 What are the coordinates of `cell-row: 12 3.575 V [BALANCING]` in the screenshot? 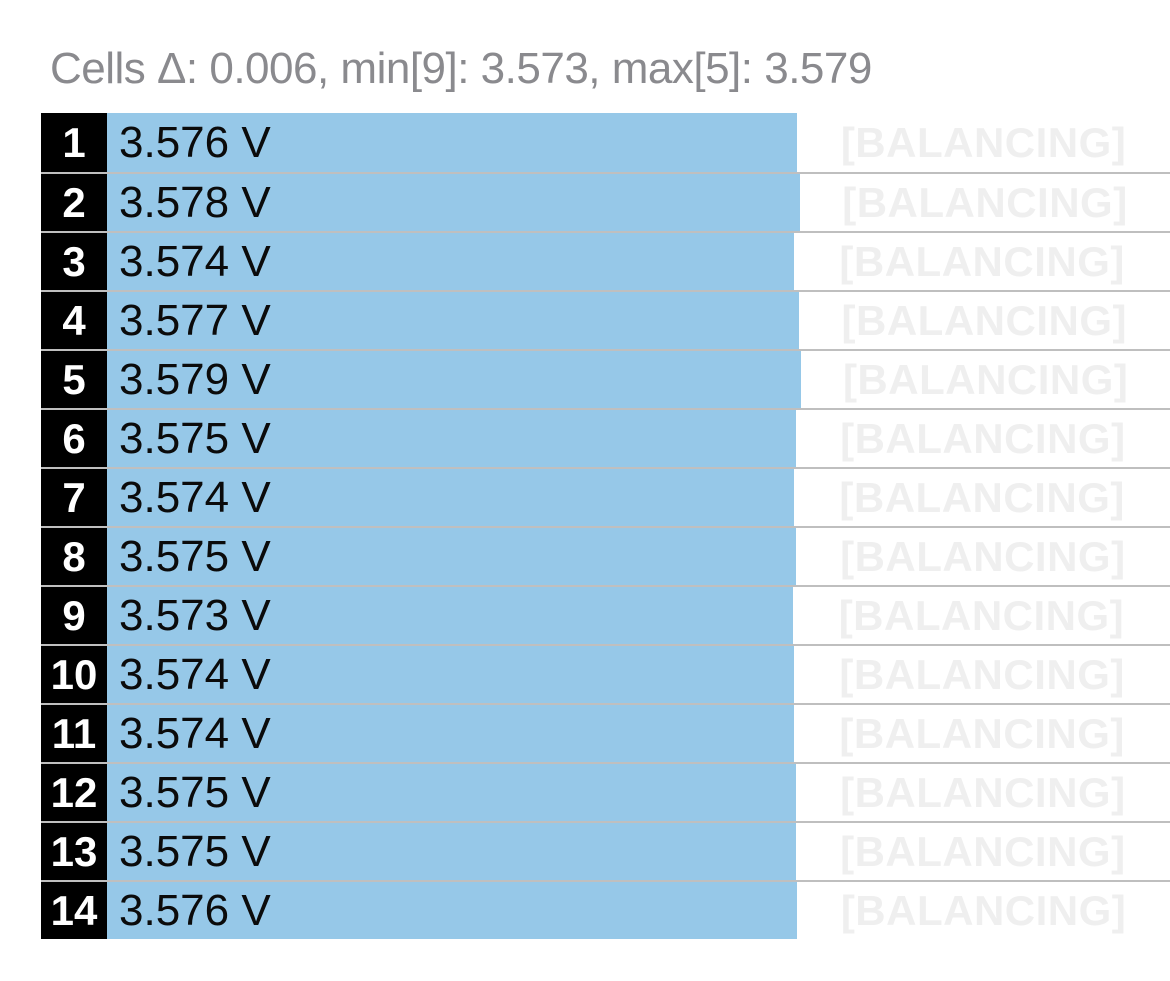 It's located at (605, 791).